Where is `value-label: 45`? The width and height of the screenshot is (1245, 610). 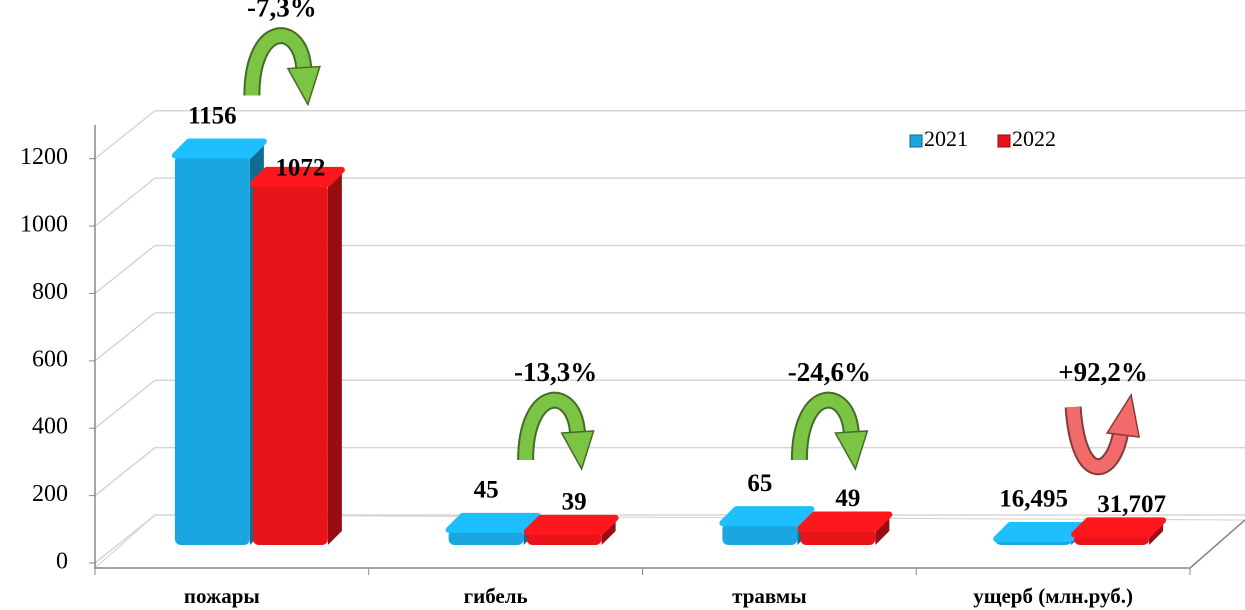
value-label: 45 is located at coordinates (486, 490).